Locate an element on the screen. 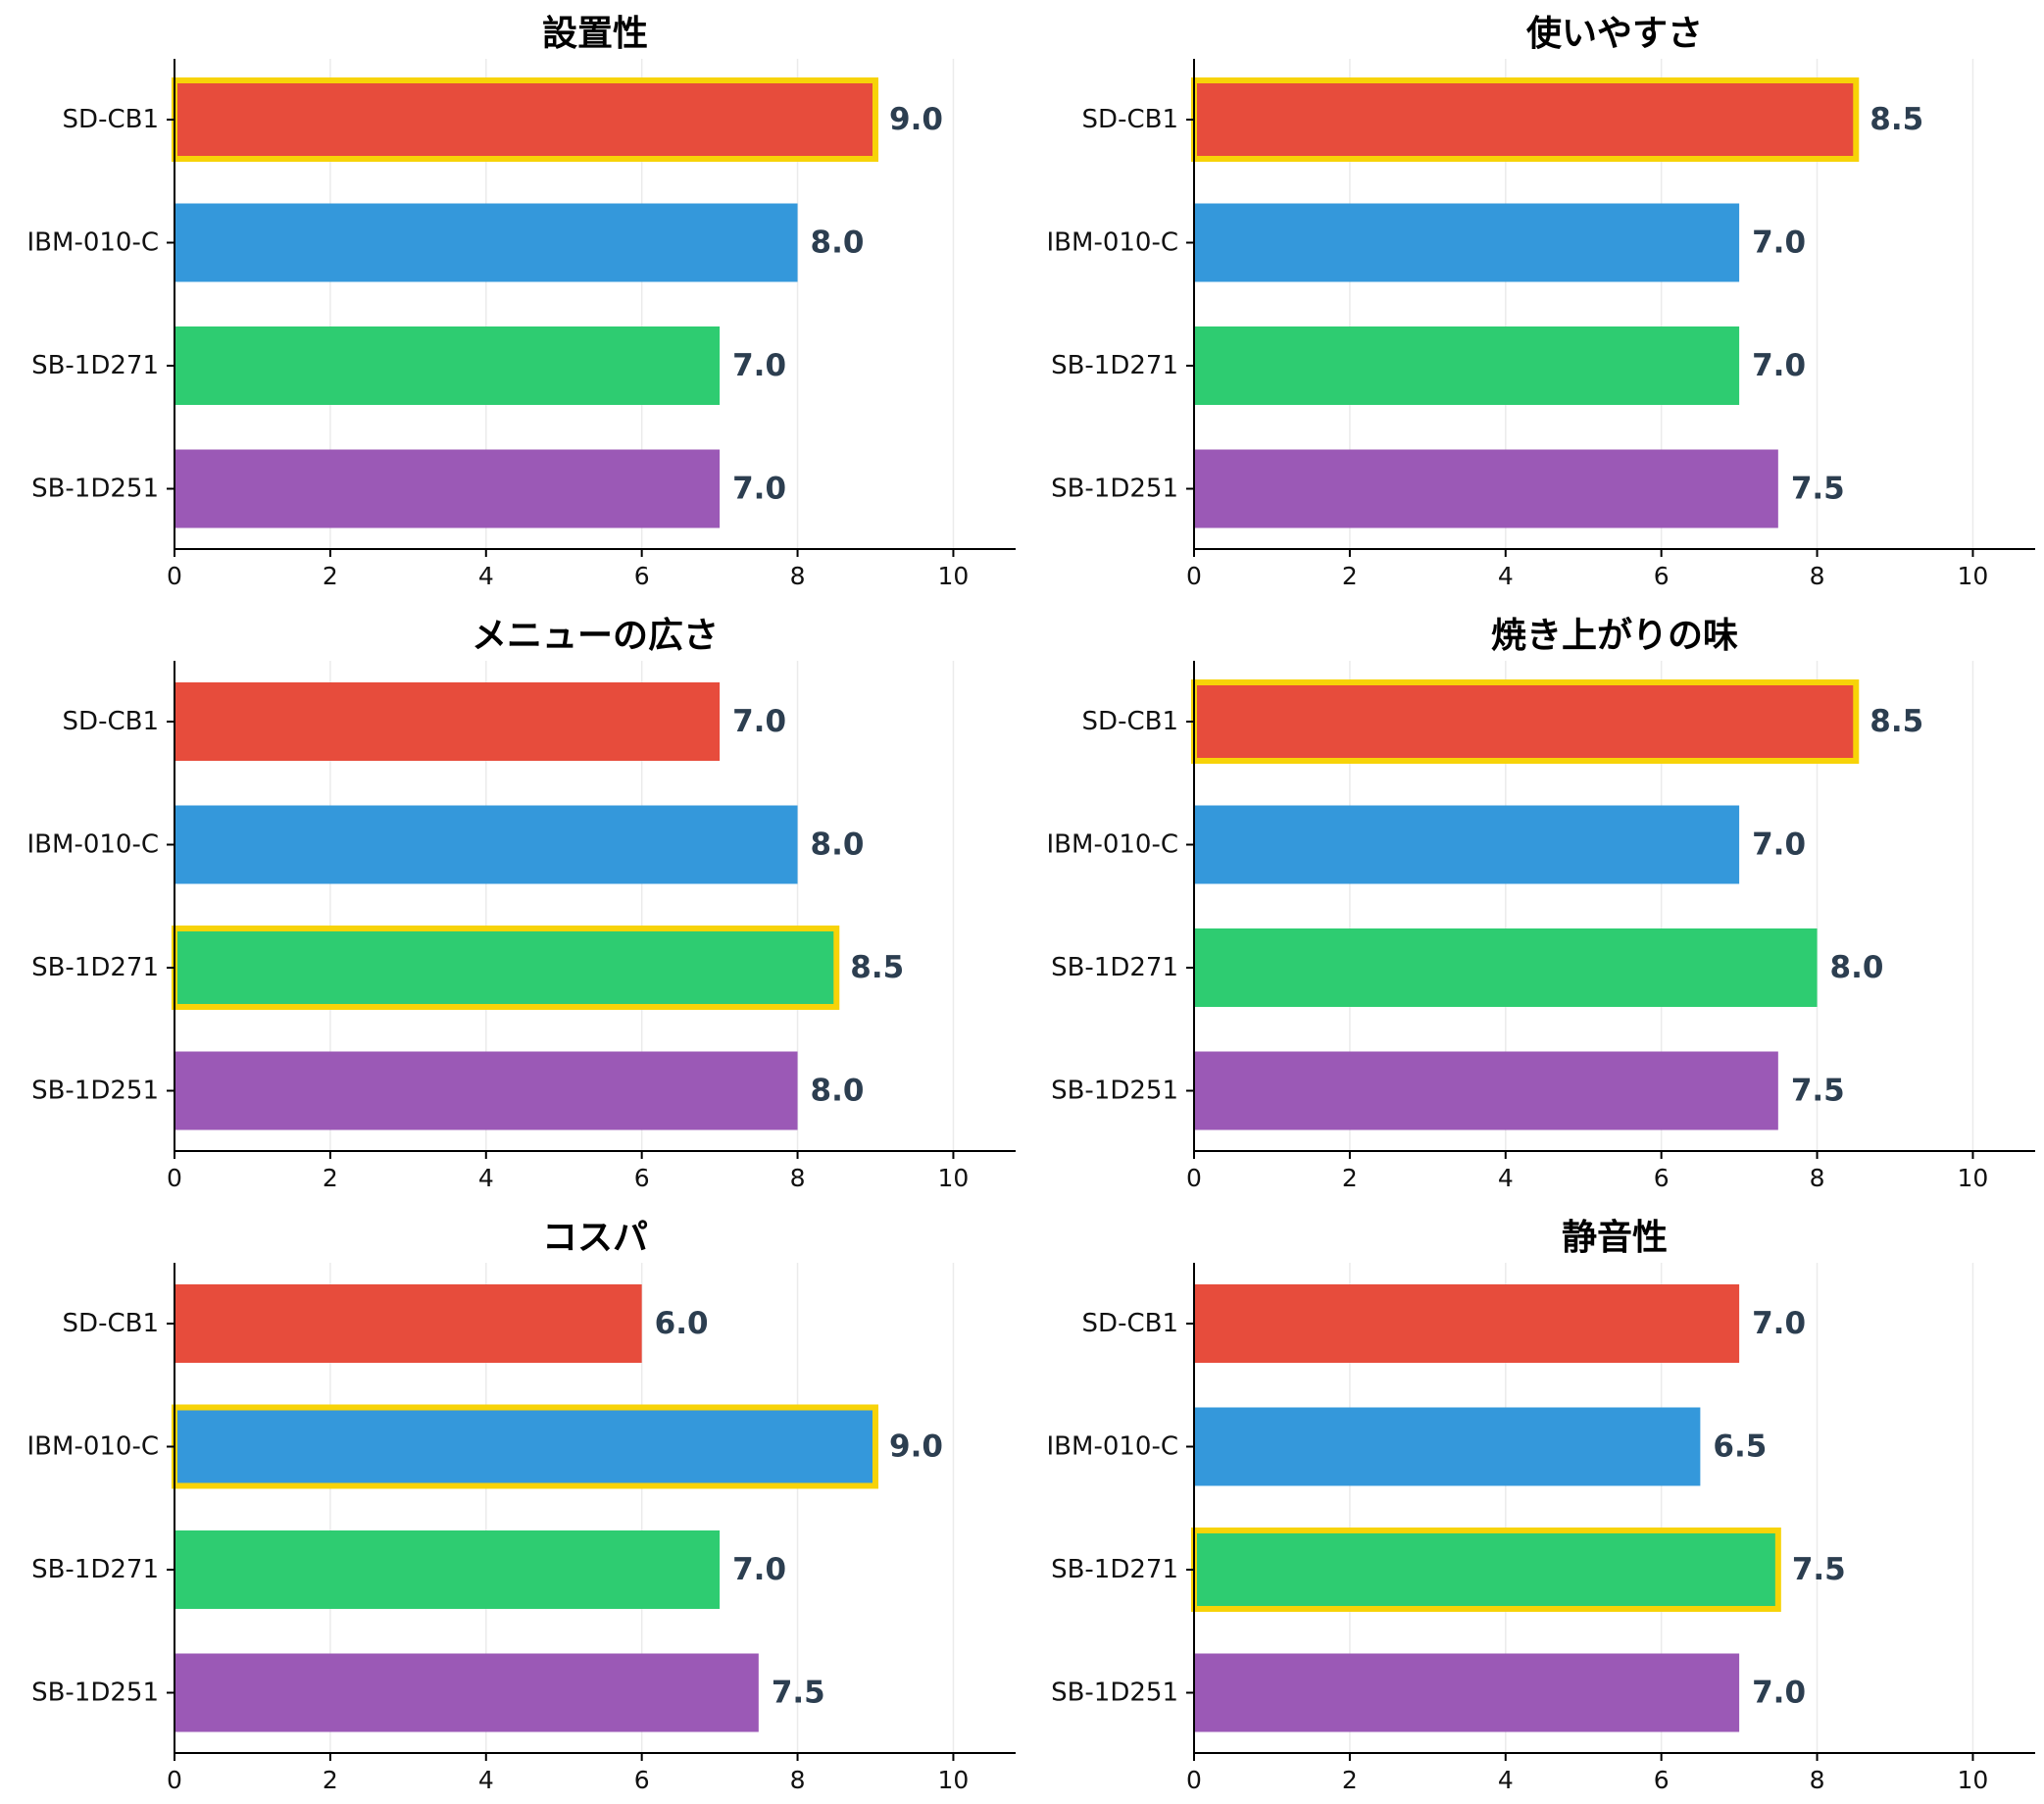 This screenshot has width=2044, height=1804. panel-title: 静音性 is located at coordinates (1615, 1238).